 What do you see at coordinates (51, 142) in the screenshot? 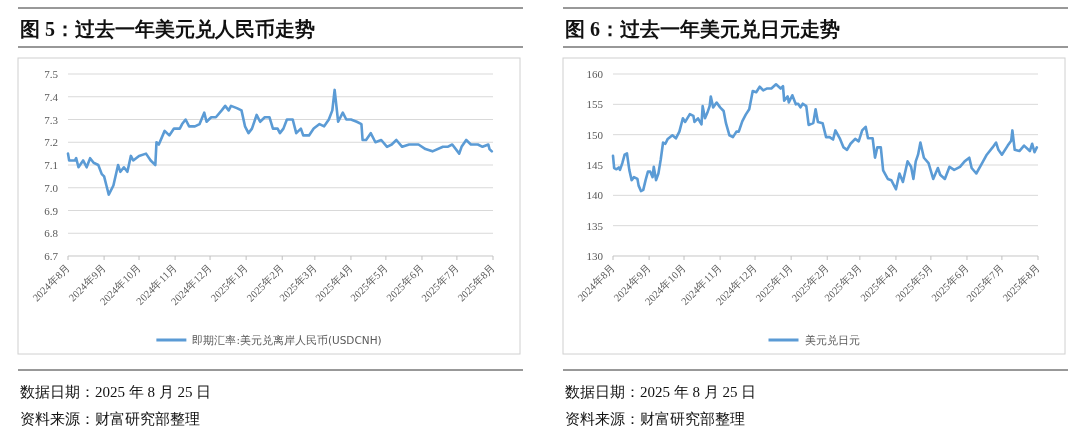
I see `y-tick-label: 7.2` at bounding box center [51, 142].